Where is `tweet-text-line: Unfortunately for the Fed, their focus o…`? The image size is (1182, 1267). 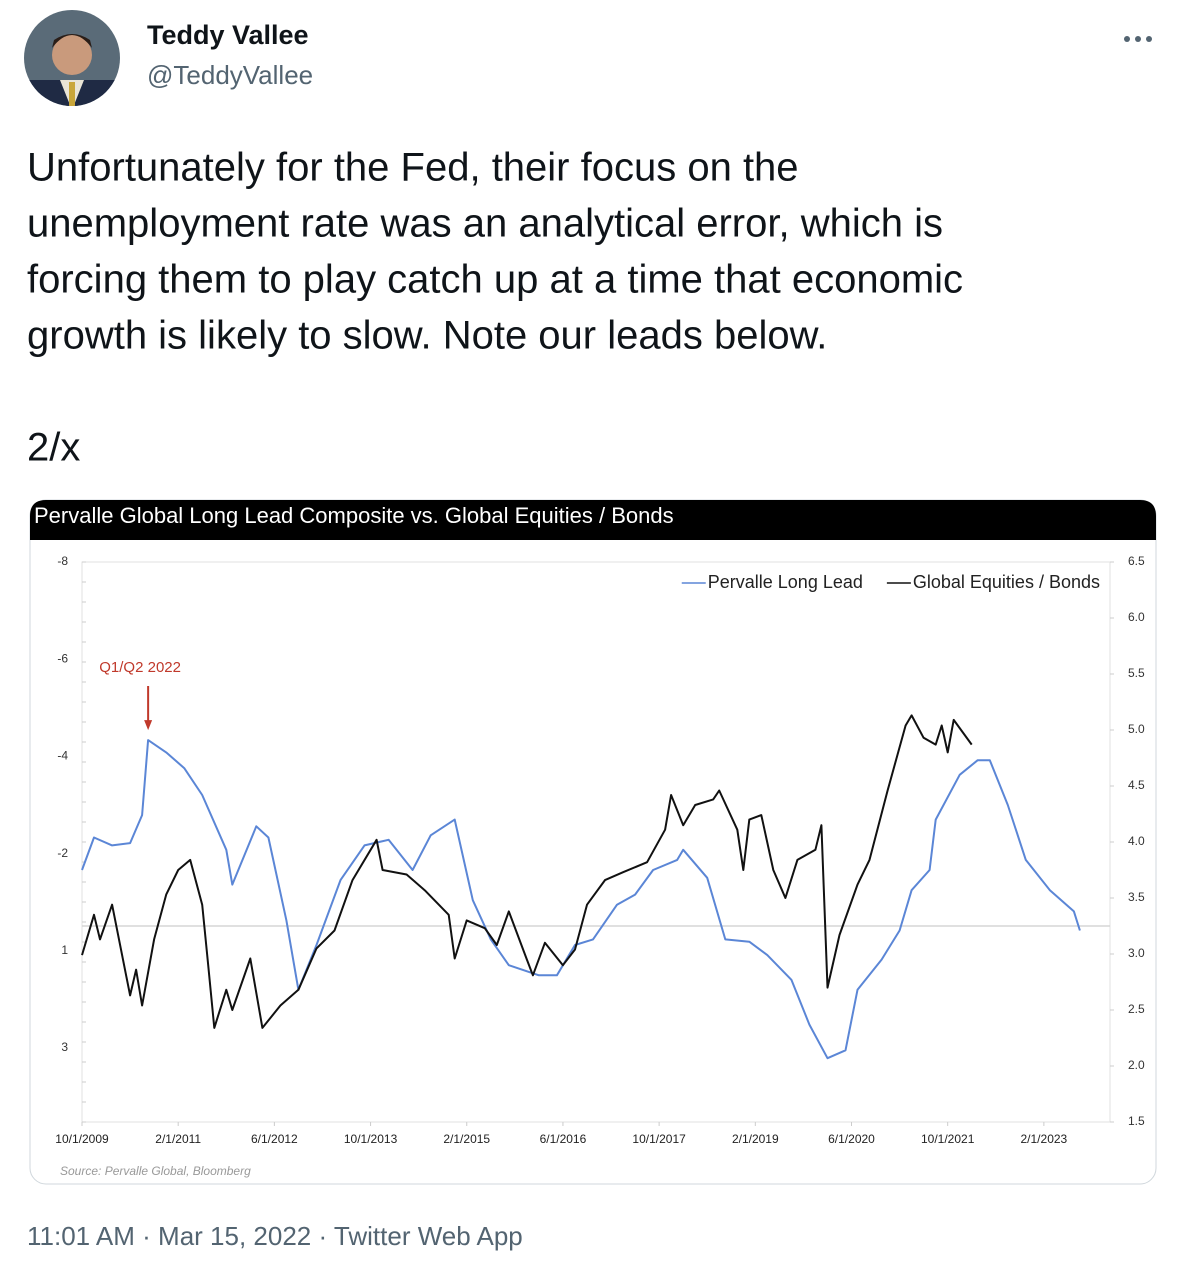 tweet-text-line: Unfortunately for the Fed, their focus o… is located at coordinates (413, 168).